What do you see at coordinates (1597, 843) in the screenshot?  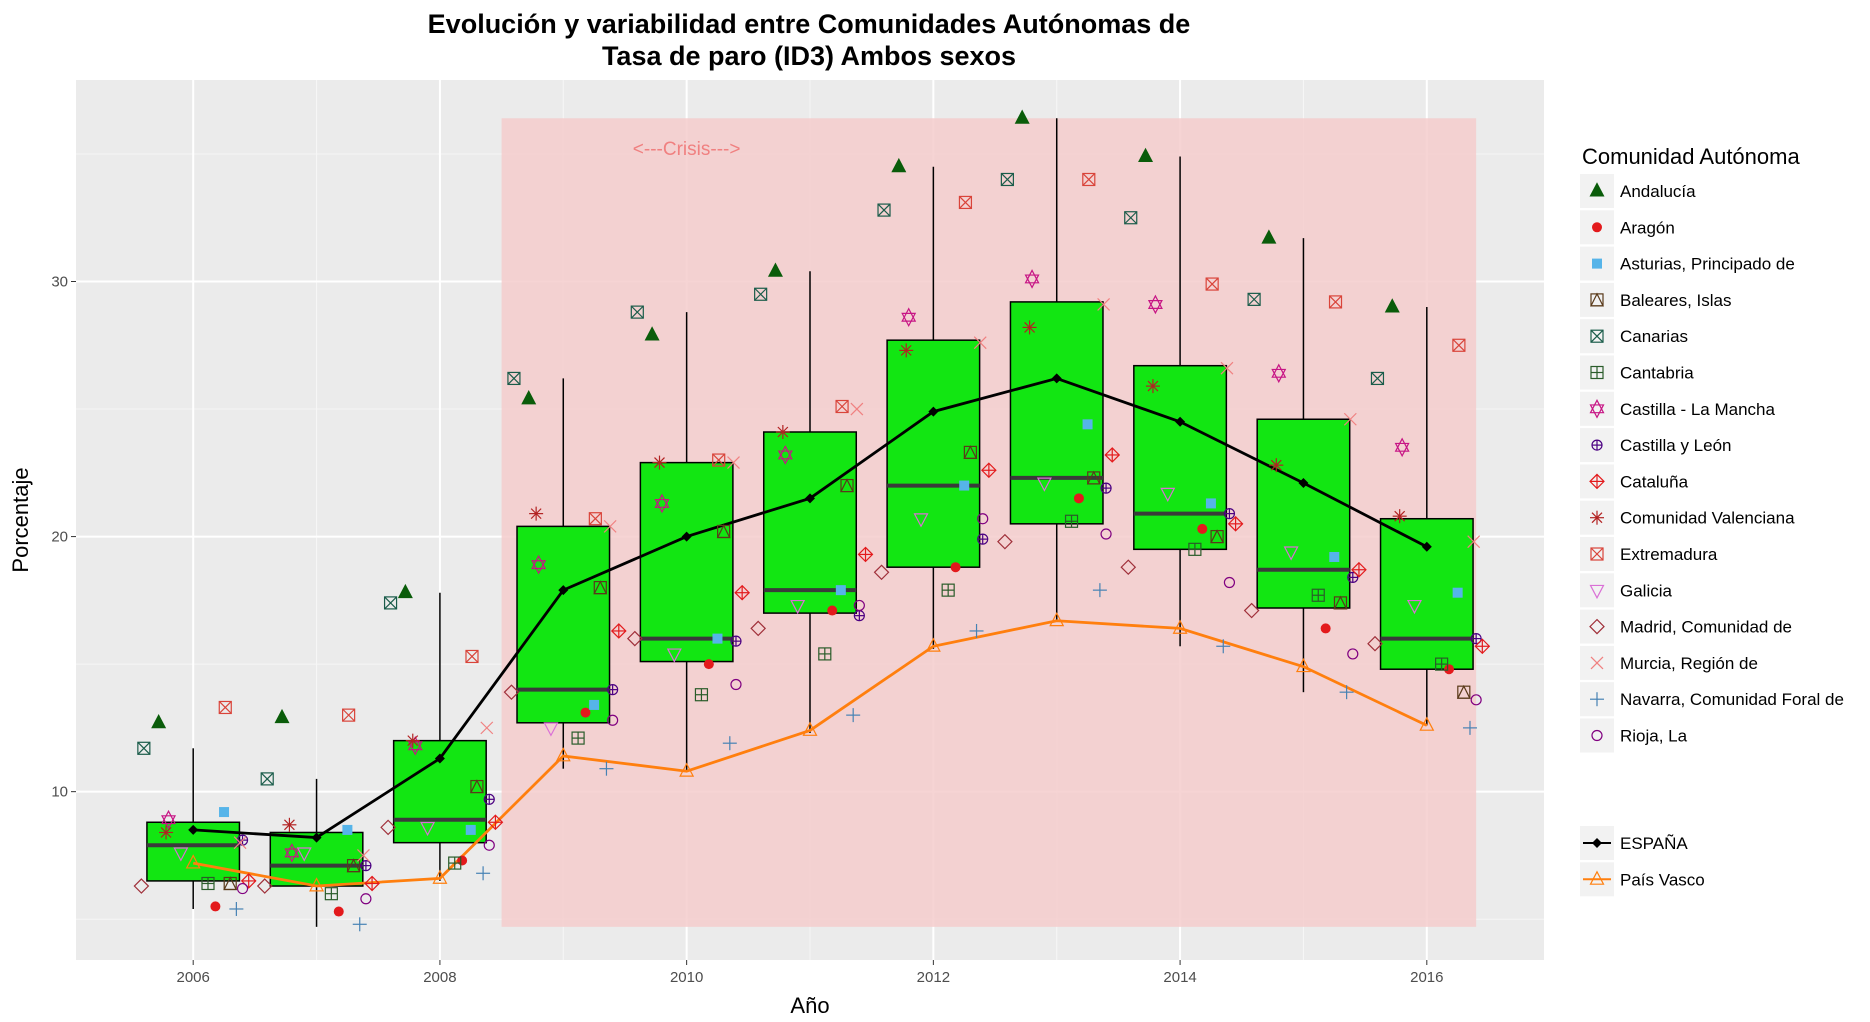 I see `legend-symbol-espana` at bounding box center [1597, 843].